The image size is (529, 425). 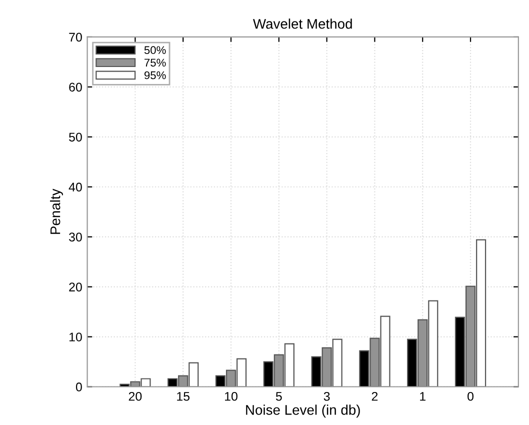 What do you see at coordinates (75, 337) in the screenshot?
I see `y-tick-label: 10` at bounding box center [75, 337].